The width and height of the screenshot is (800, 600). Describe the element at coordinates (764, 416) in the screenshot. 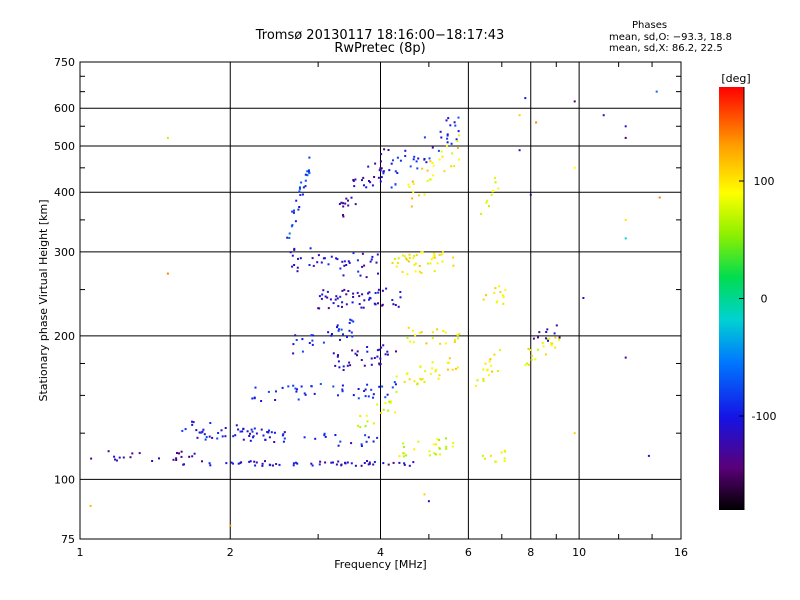

I see `colorbar-tick-label: -100` at that location.